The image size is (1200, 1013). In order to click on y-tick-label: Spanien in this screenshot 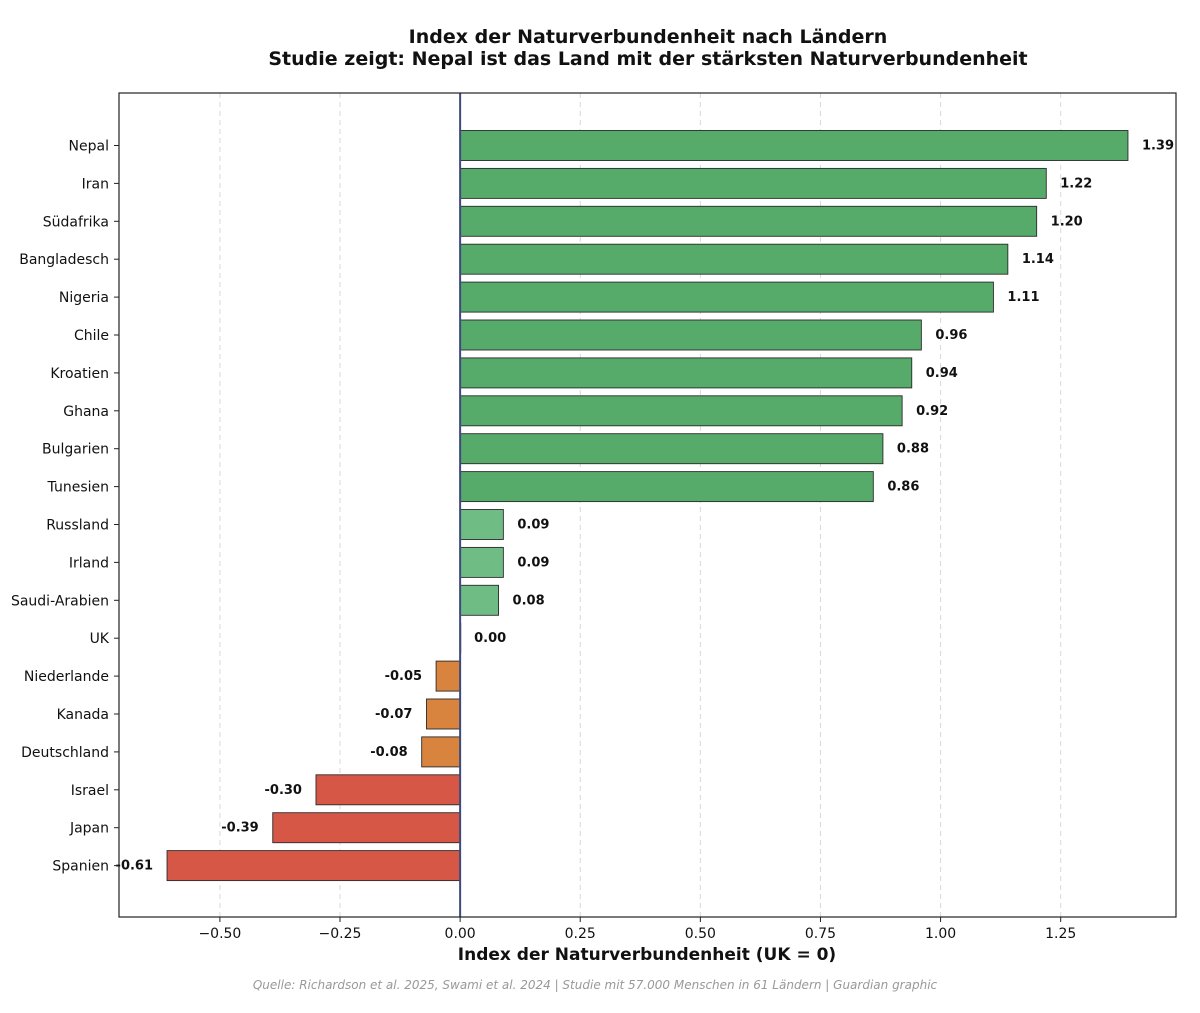, I will do `click(80, 867)`.